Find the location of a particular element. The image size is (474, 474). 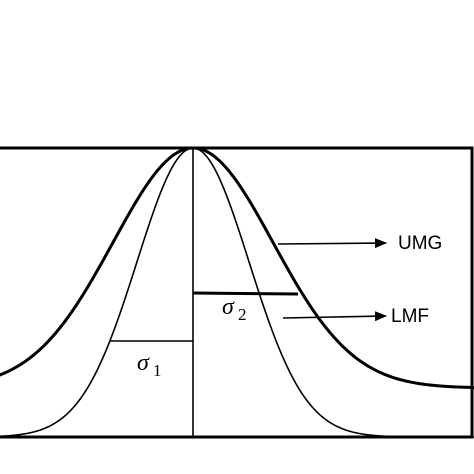

sigma2-line is located at coordinates (245, 293).